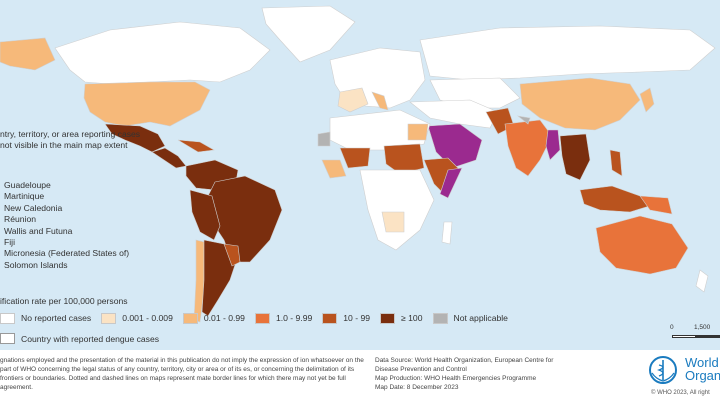 The width and height of the screenshot is (720, 405). I want to click on central-america, so click(169, 158).